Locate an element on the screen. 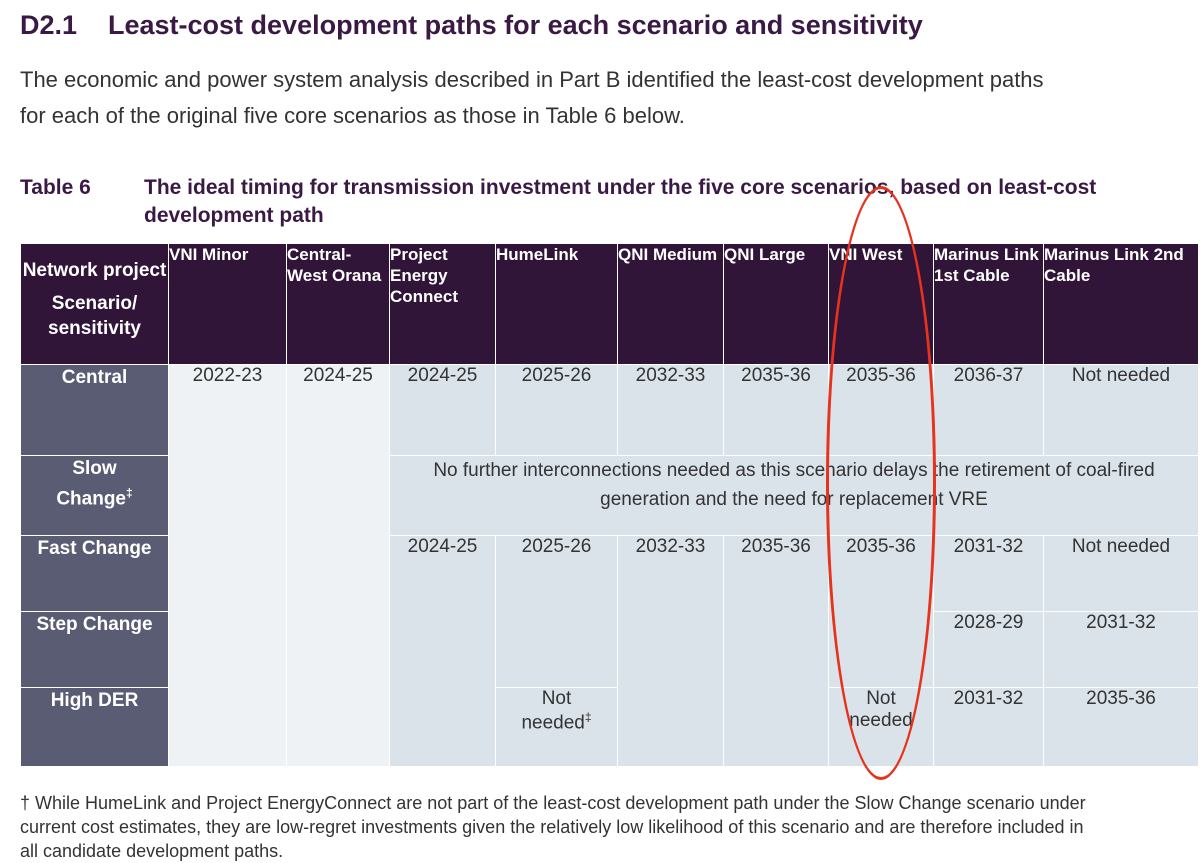 The height and width of the screenshot is (863, 1200). footnote-line-3: all candidate development paths. is located at coordinates (152, 851).